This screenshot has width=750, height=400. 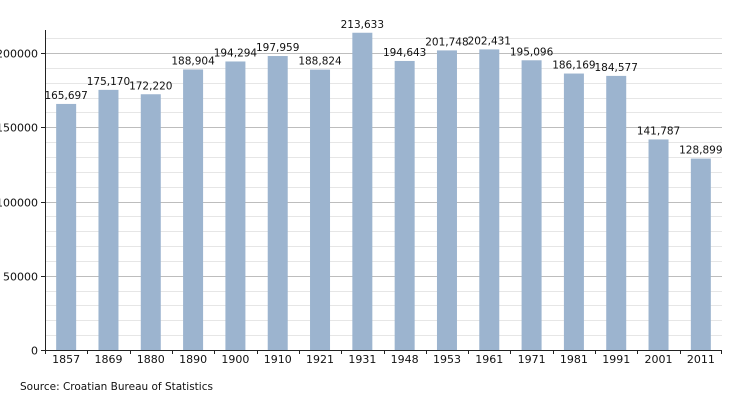 I want to click on x-tick-label-1890: 1890, so click(x=193, y=359).